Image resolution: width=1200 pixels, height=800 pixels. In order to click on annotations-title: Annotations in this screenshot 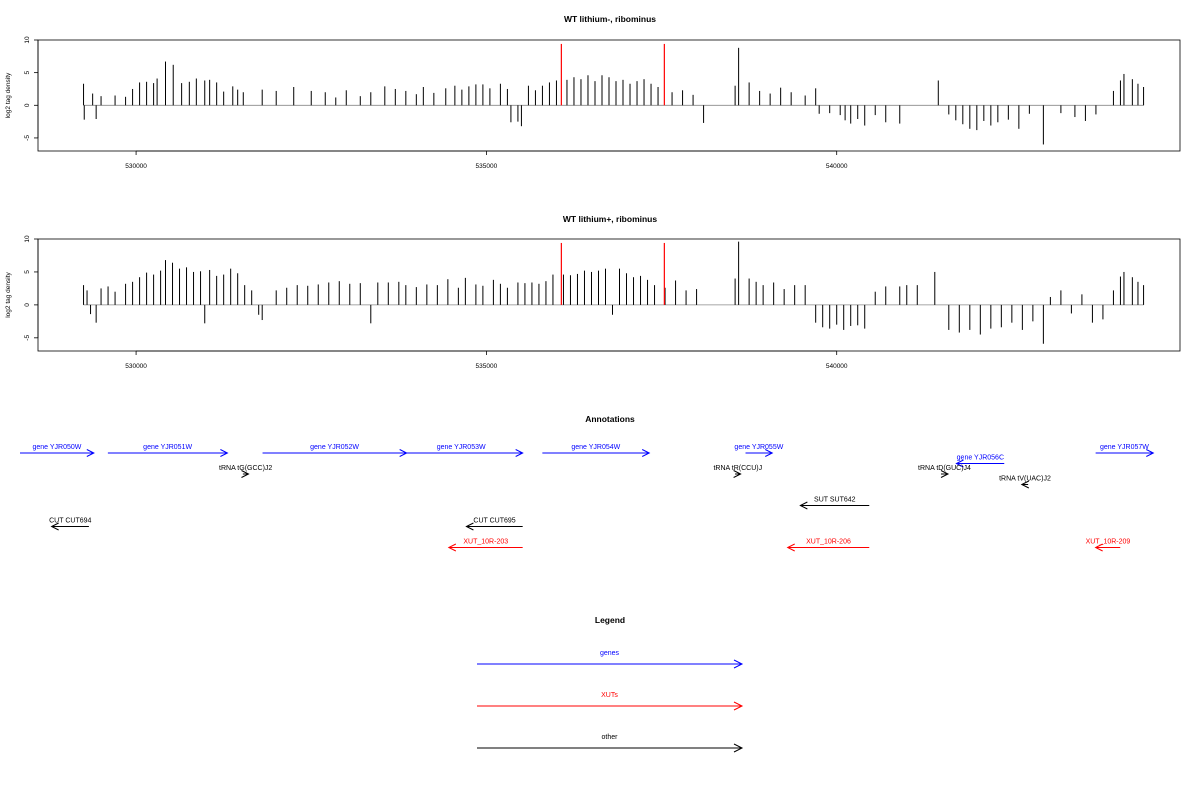, I will do `click(610, 419)`.